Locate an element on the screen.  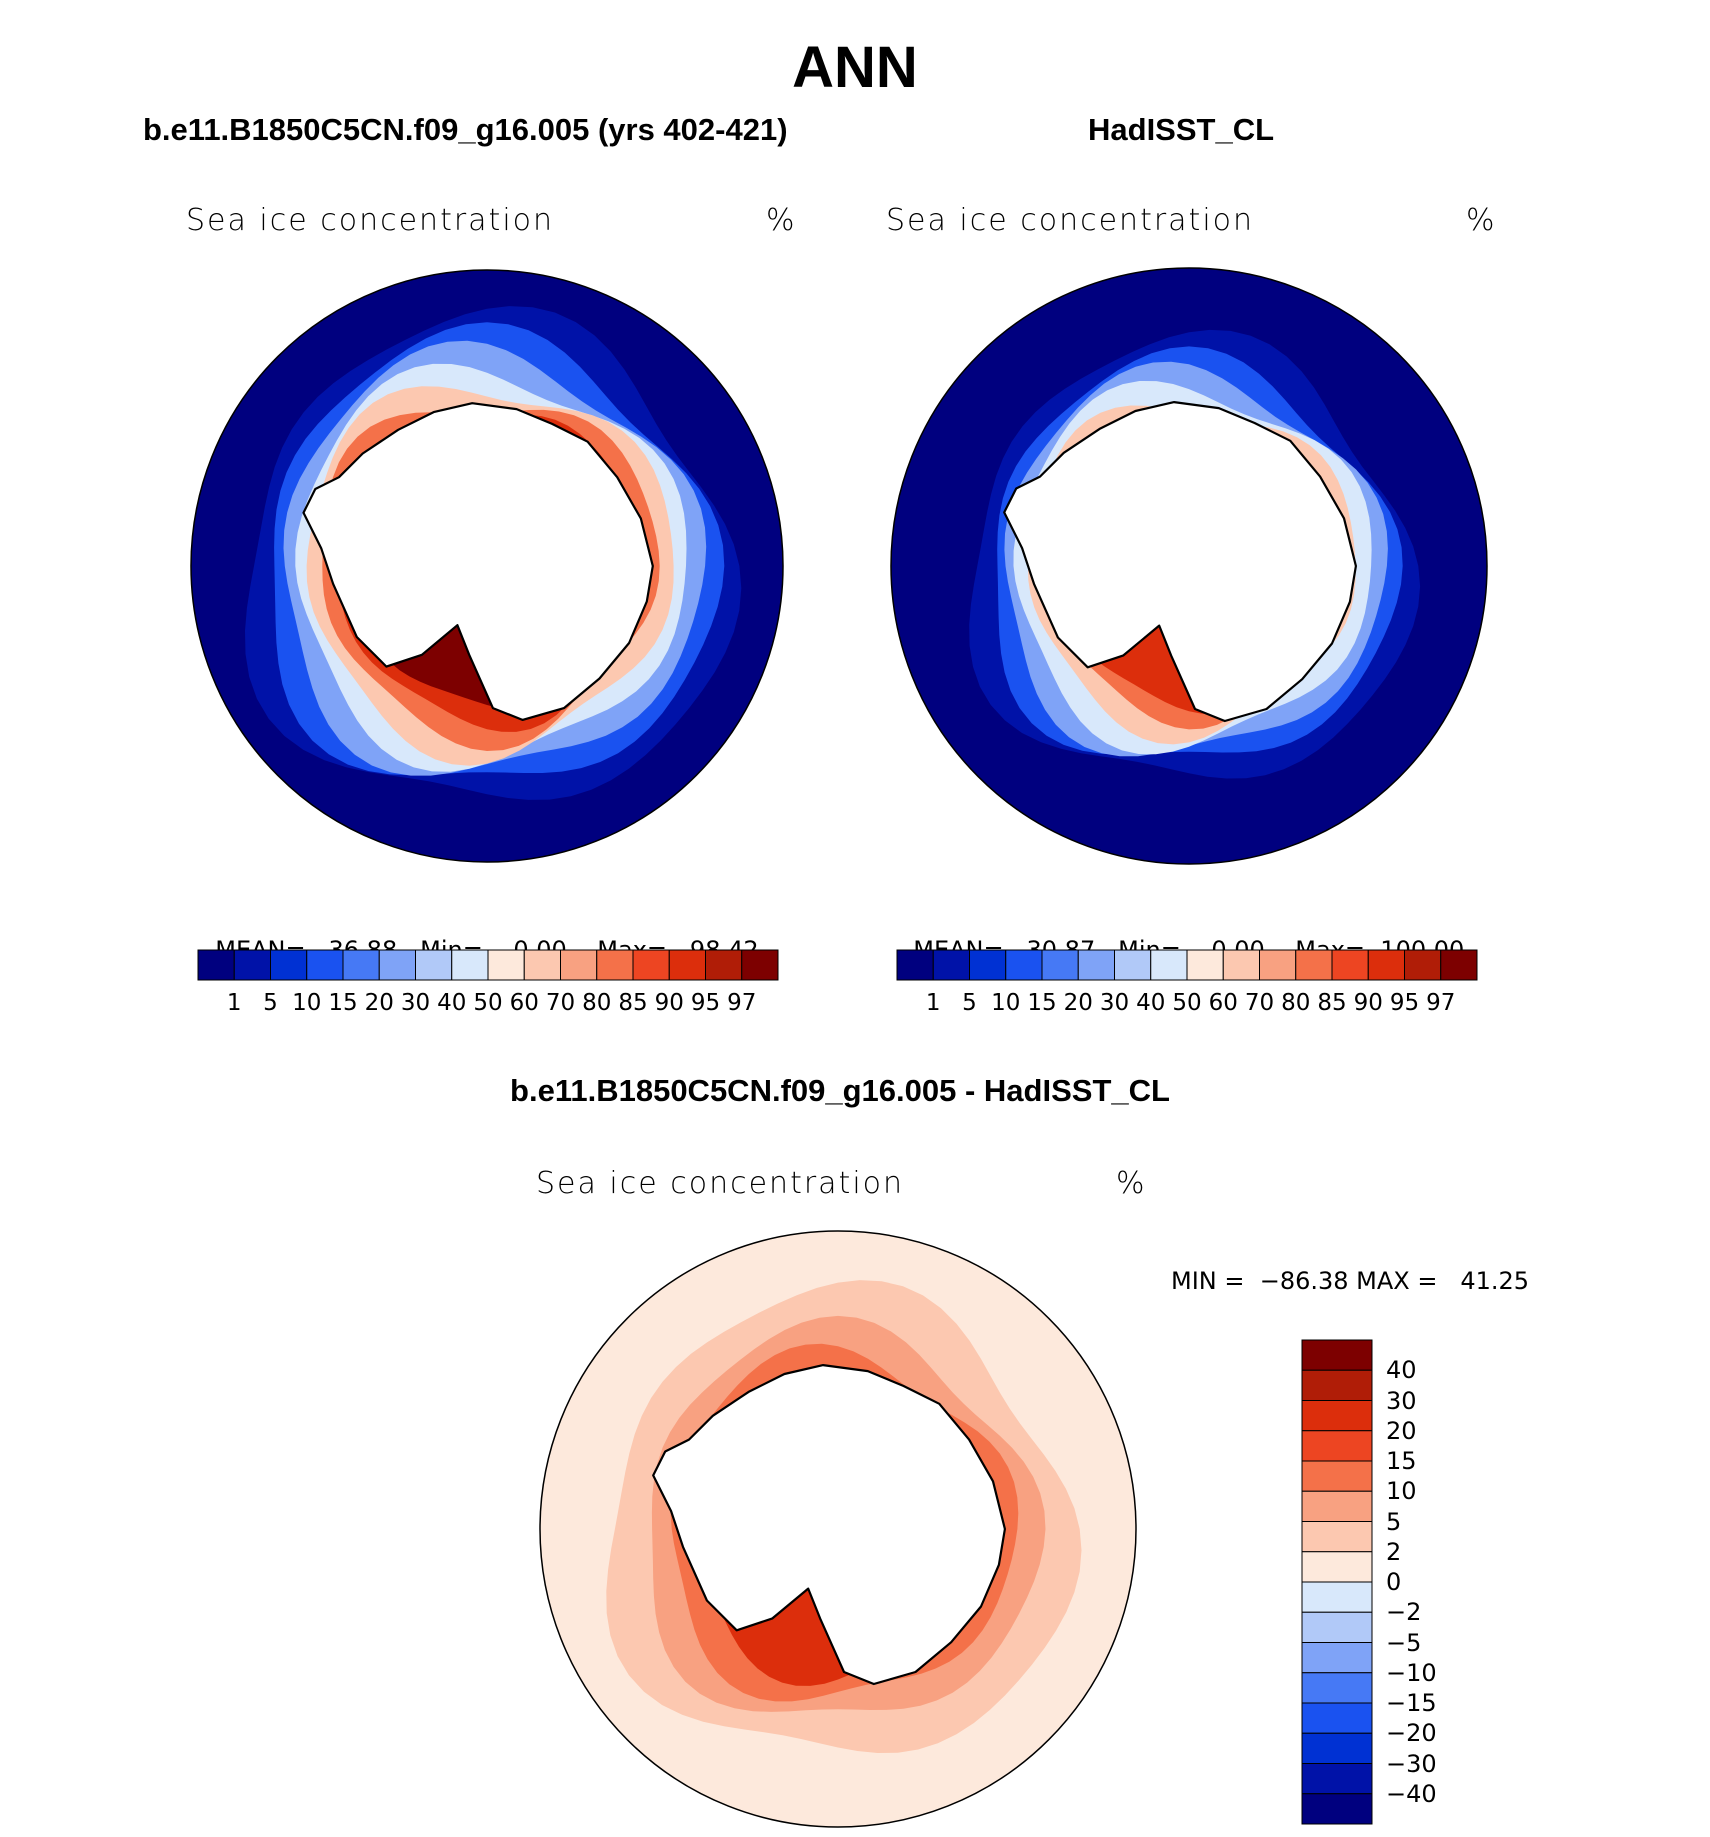
diff-map-antarctica is located at coordinates (829, 1525).